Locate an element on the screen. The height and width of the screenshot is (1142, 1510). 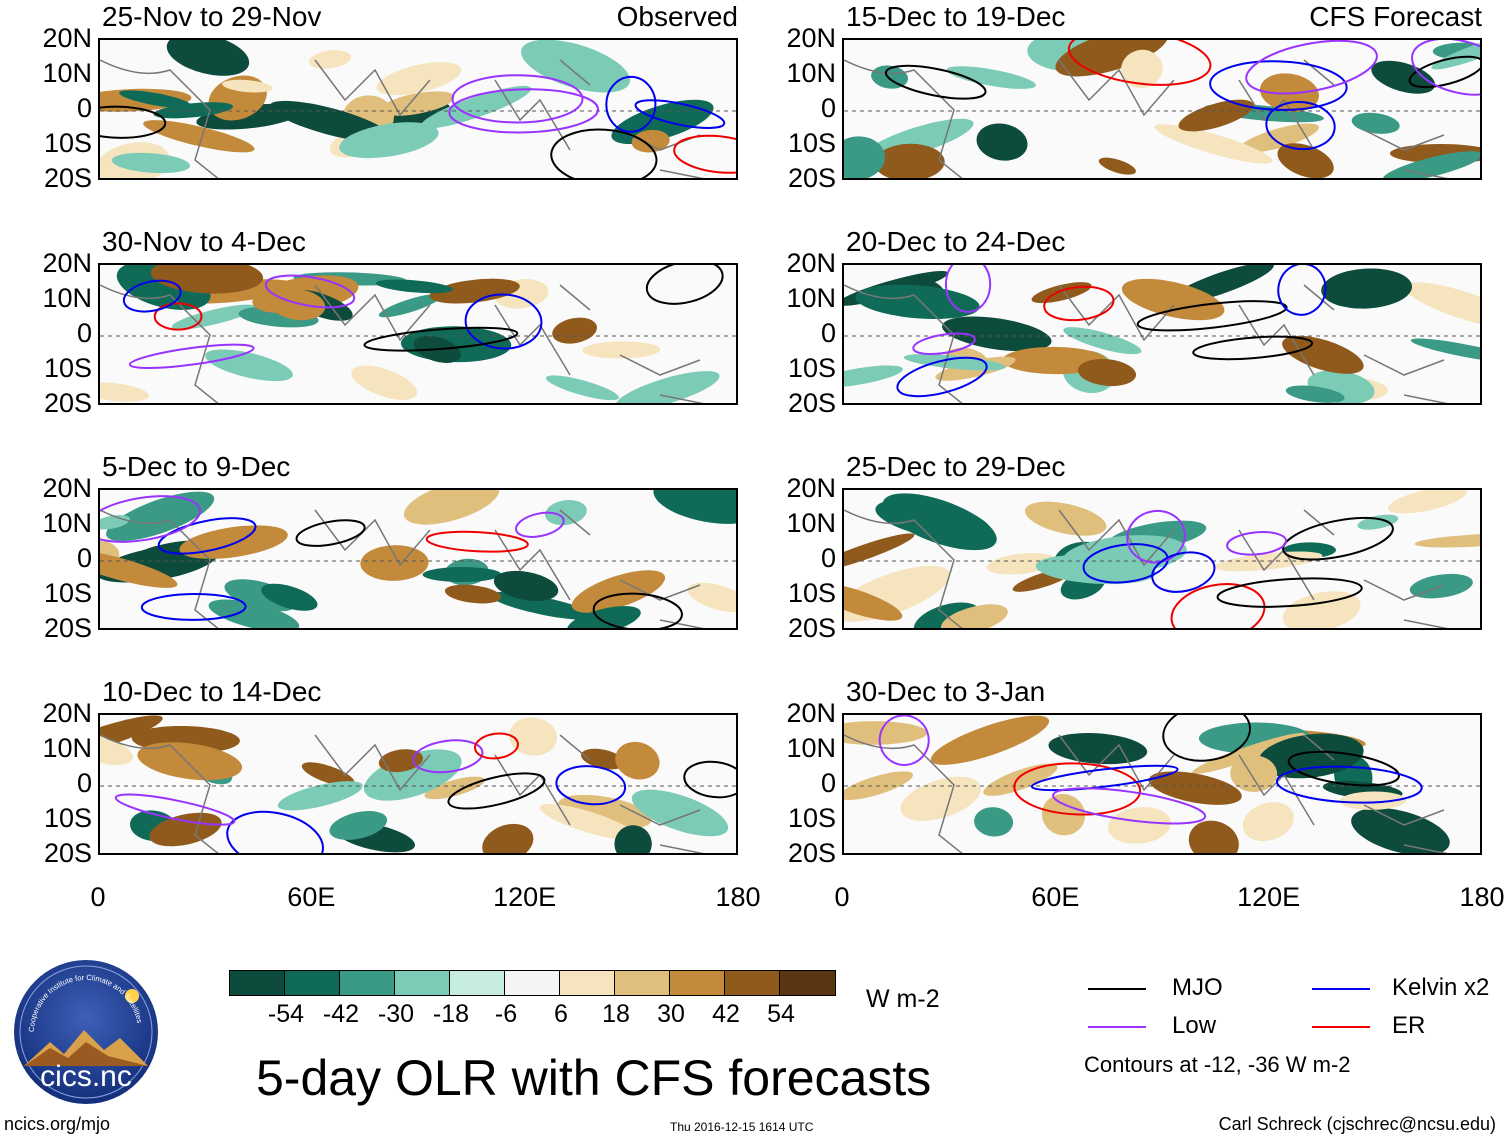
map-panel-p4 is located at coordinates (418, 784).